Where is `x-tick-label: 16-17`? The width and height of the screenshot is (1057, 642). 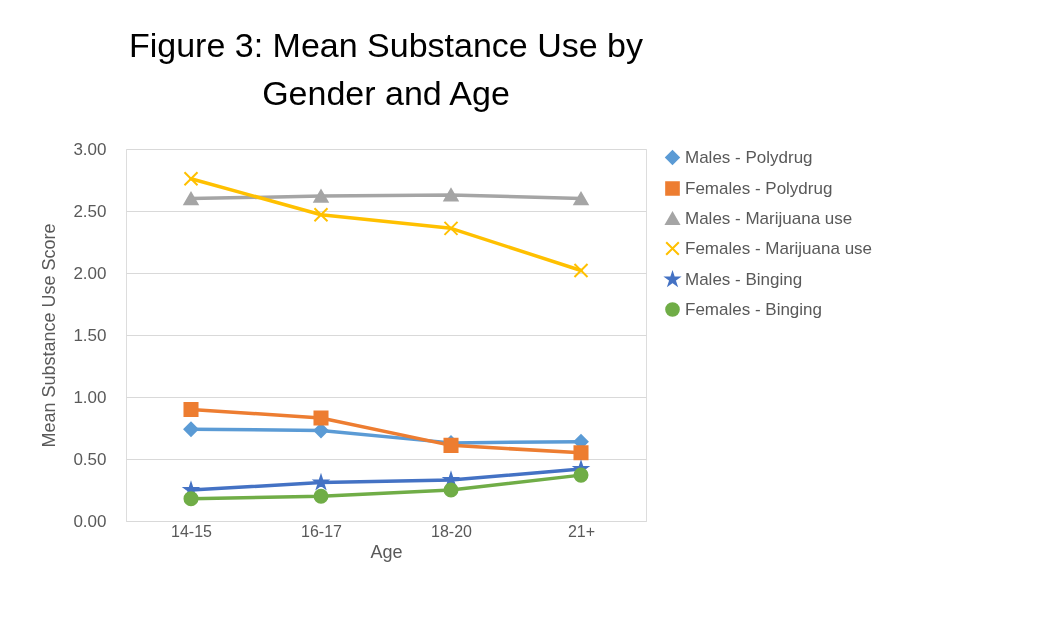
x-tick-label: 16-17 is located at coordinates (322, 531).